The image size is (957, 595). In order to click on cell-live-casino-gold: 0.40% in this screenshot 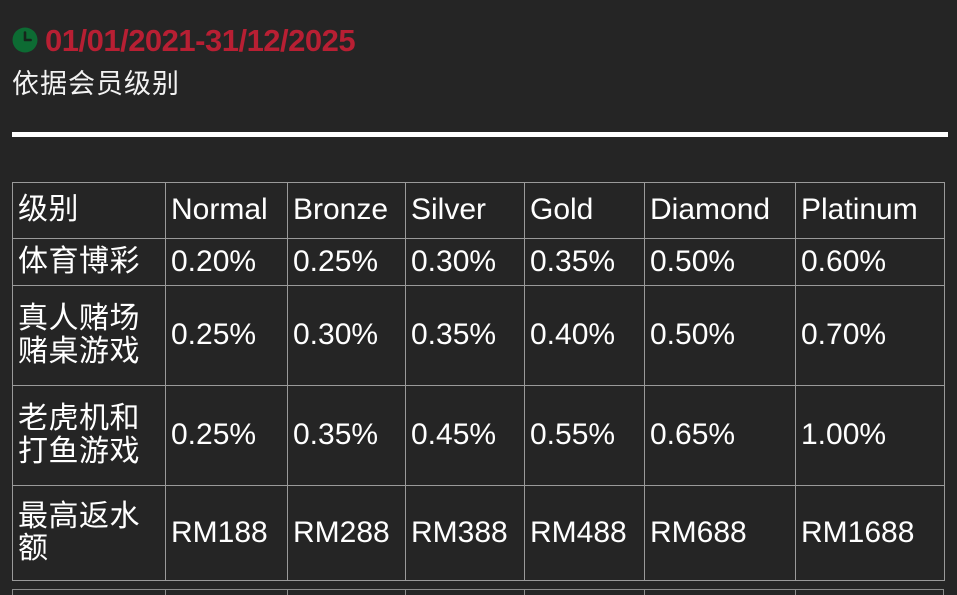, I will do `click(584, 335)`.